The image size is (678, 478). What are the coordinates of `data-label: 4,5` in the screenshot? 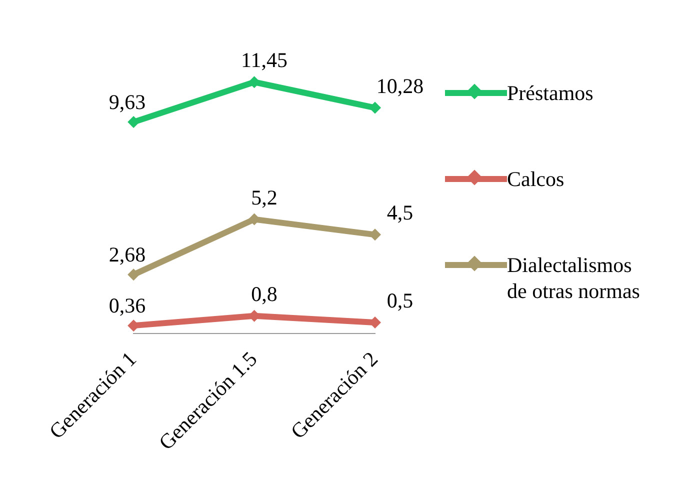 It's located at (400, 212).